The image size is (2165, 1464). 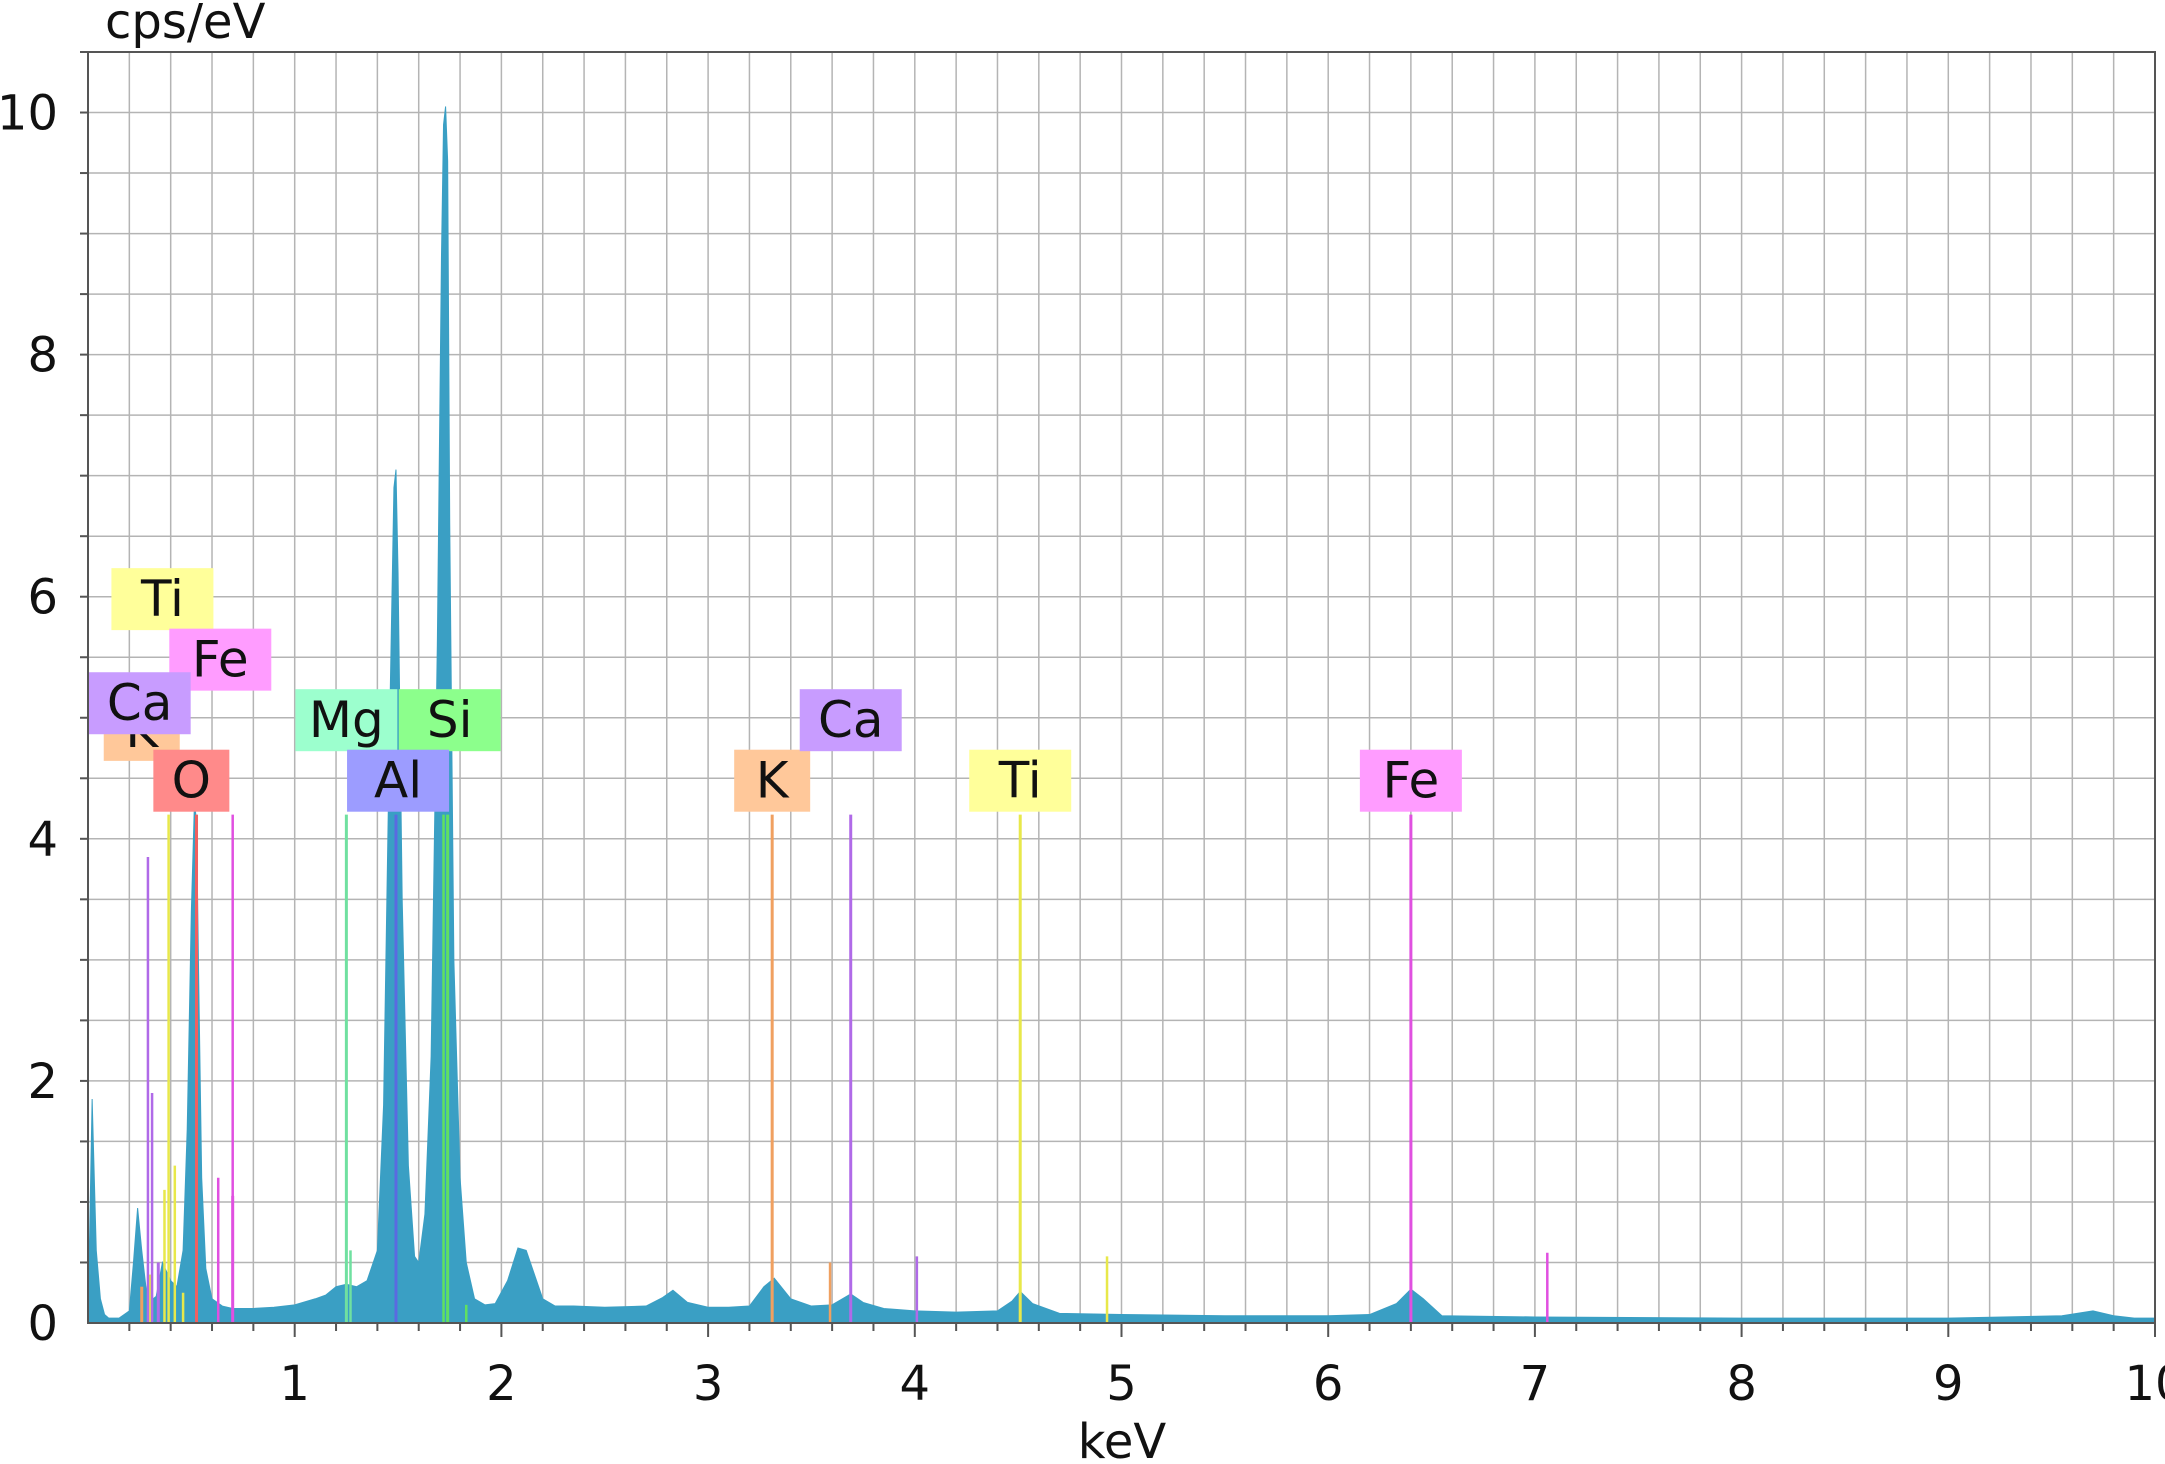 I want to click on element-label-text: Mg, so click(x=346, y=720).